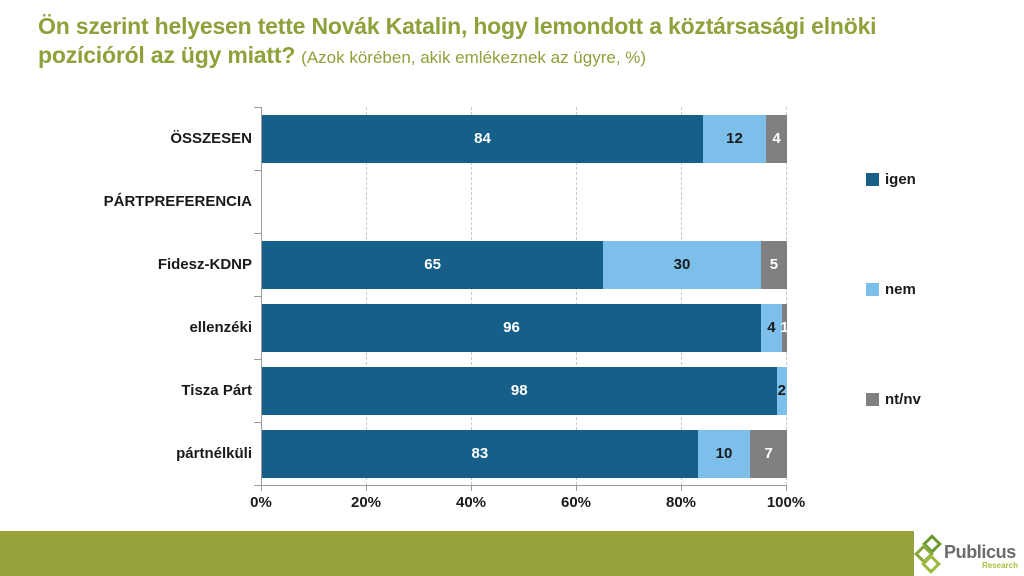  What do you see at coordinates (214, 453) in the screenshot?
I see `category-label: pártnélküli` at bounding box center [214, 453].